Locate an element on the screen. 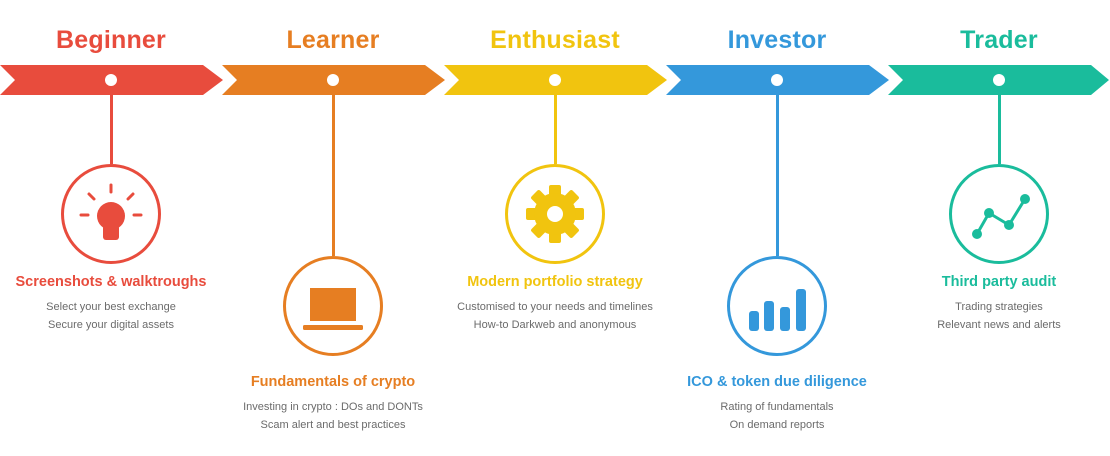 The height and width of the screenshot is (456, 1110). stage-detail-line: Customised to your needs and timelines is located at coordinates (555, 307).